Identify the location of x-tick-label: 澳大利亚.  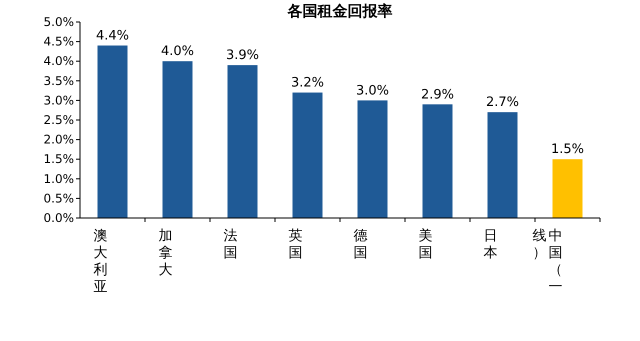
(101, 261).